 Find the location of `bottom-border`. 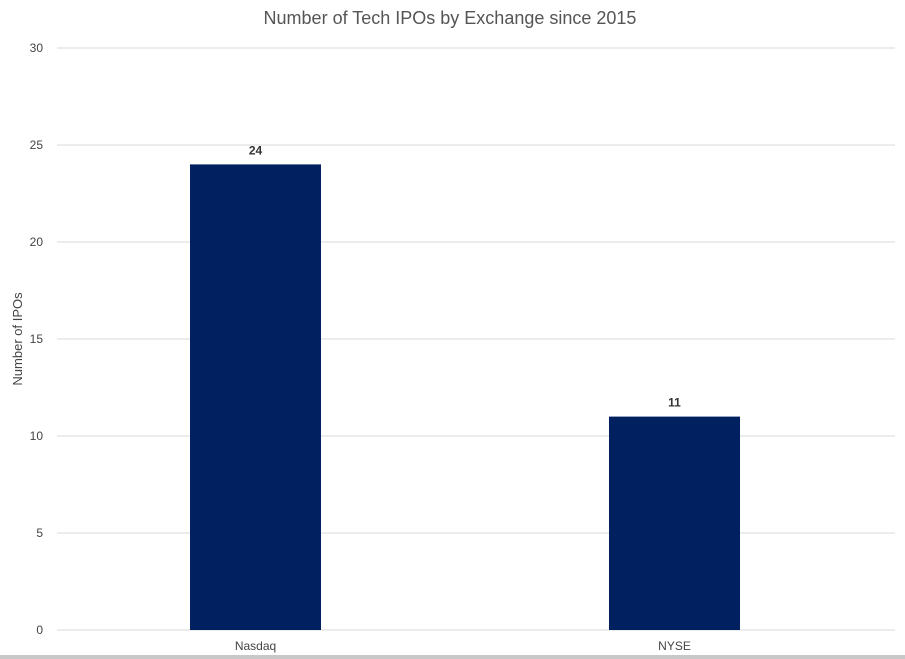

bottom-border is located at coordinates (452, 657).